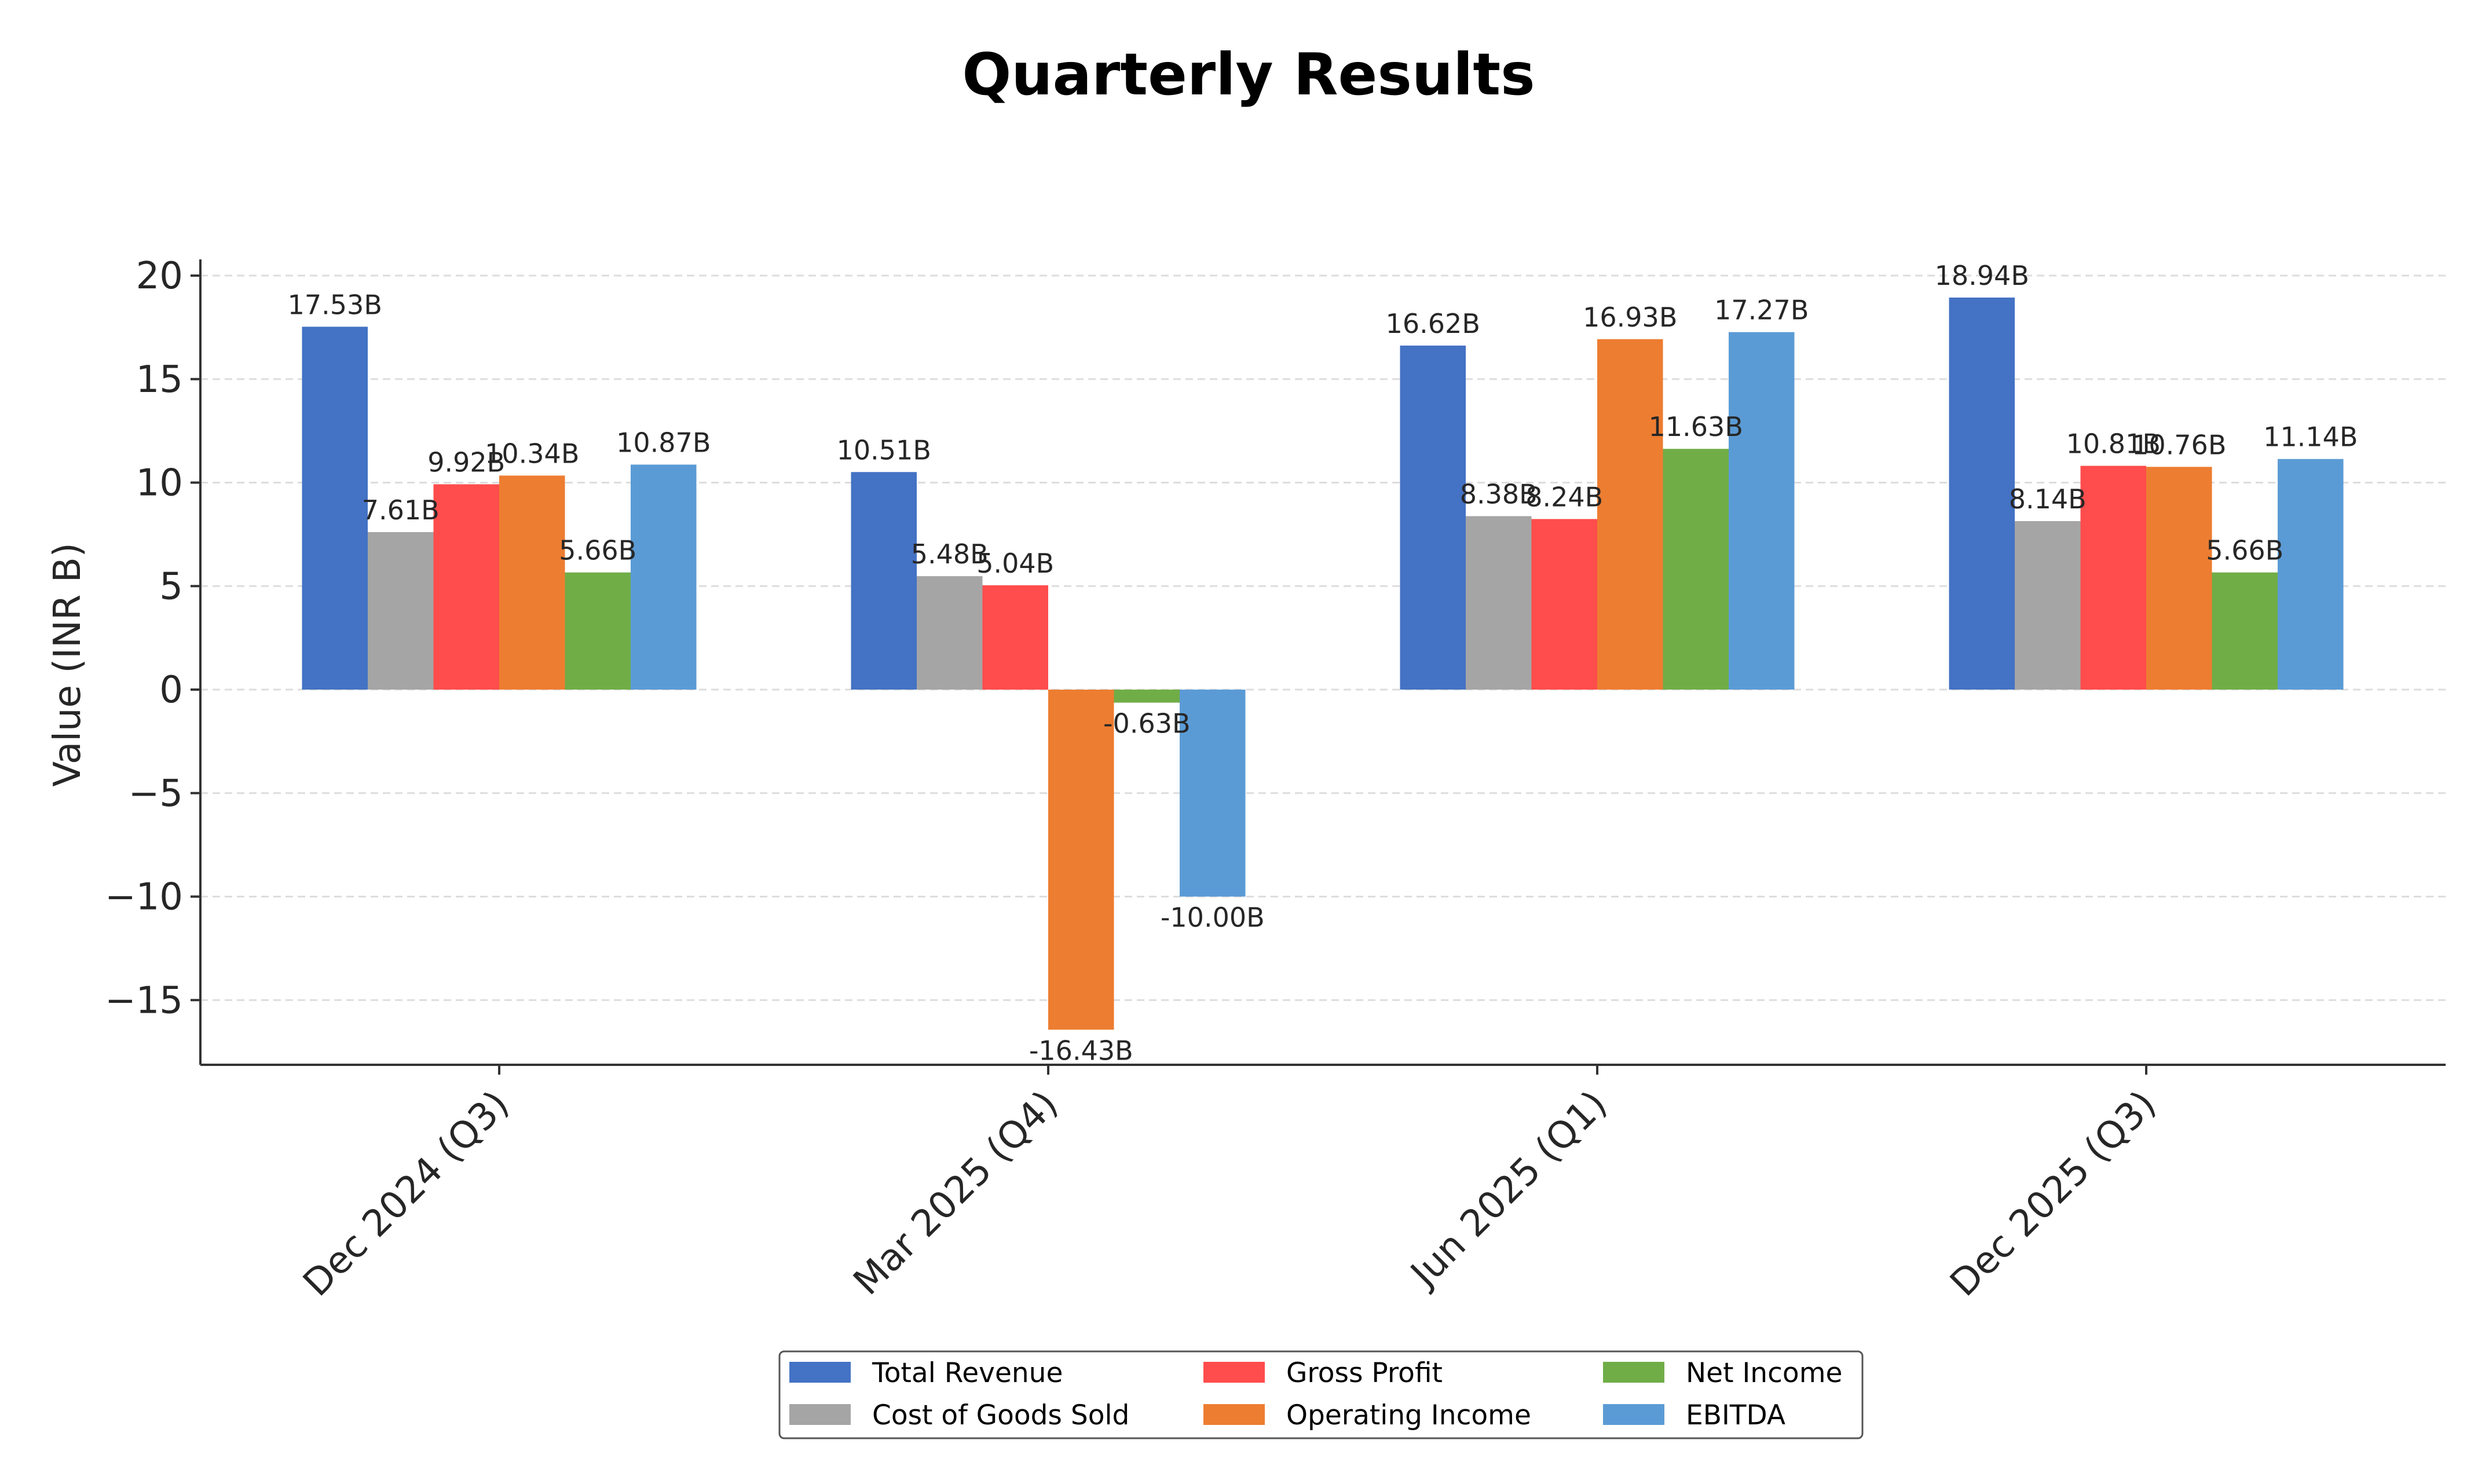 Image resolution: width=2485 pixels, height=1484 pixels. Describe the element at coordinates (1696, 426) in the screenshot. I see `data-label: 11.63B` at that location.